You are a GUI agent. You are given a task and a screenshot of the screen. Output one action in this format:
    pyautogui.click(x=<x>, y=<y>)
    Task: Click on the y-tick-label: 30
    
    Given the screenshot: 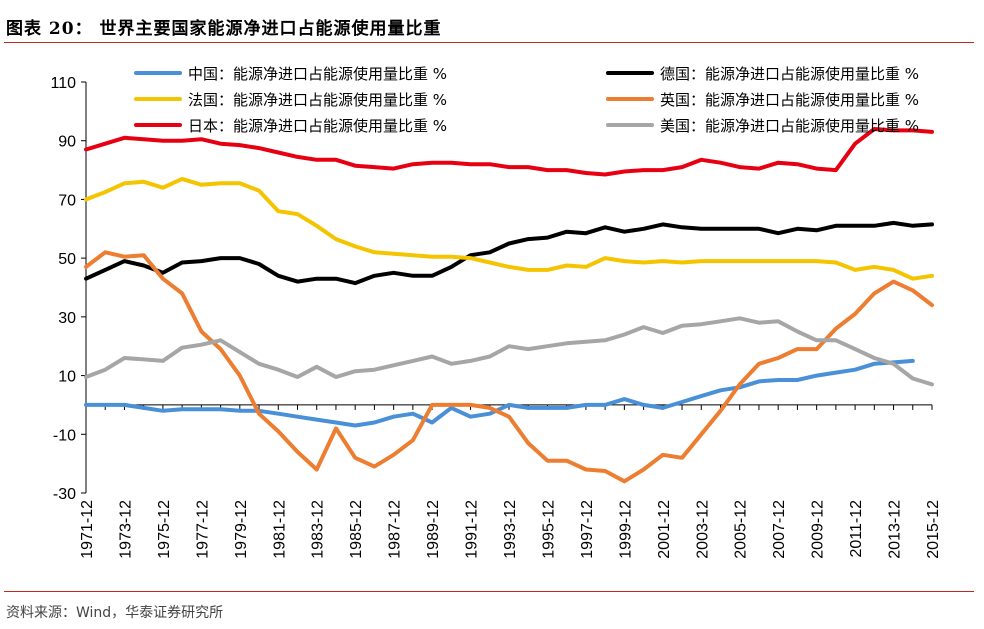 What is the action you would take?
    pyautogui.click(x=67, y=318)
    